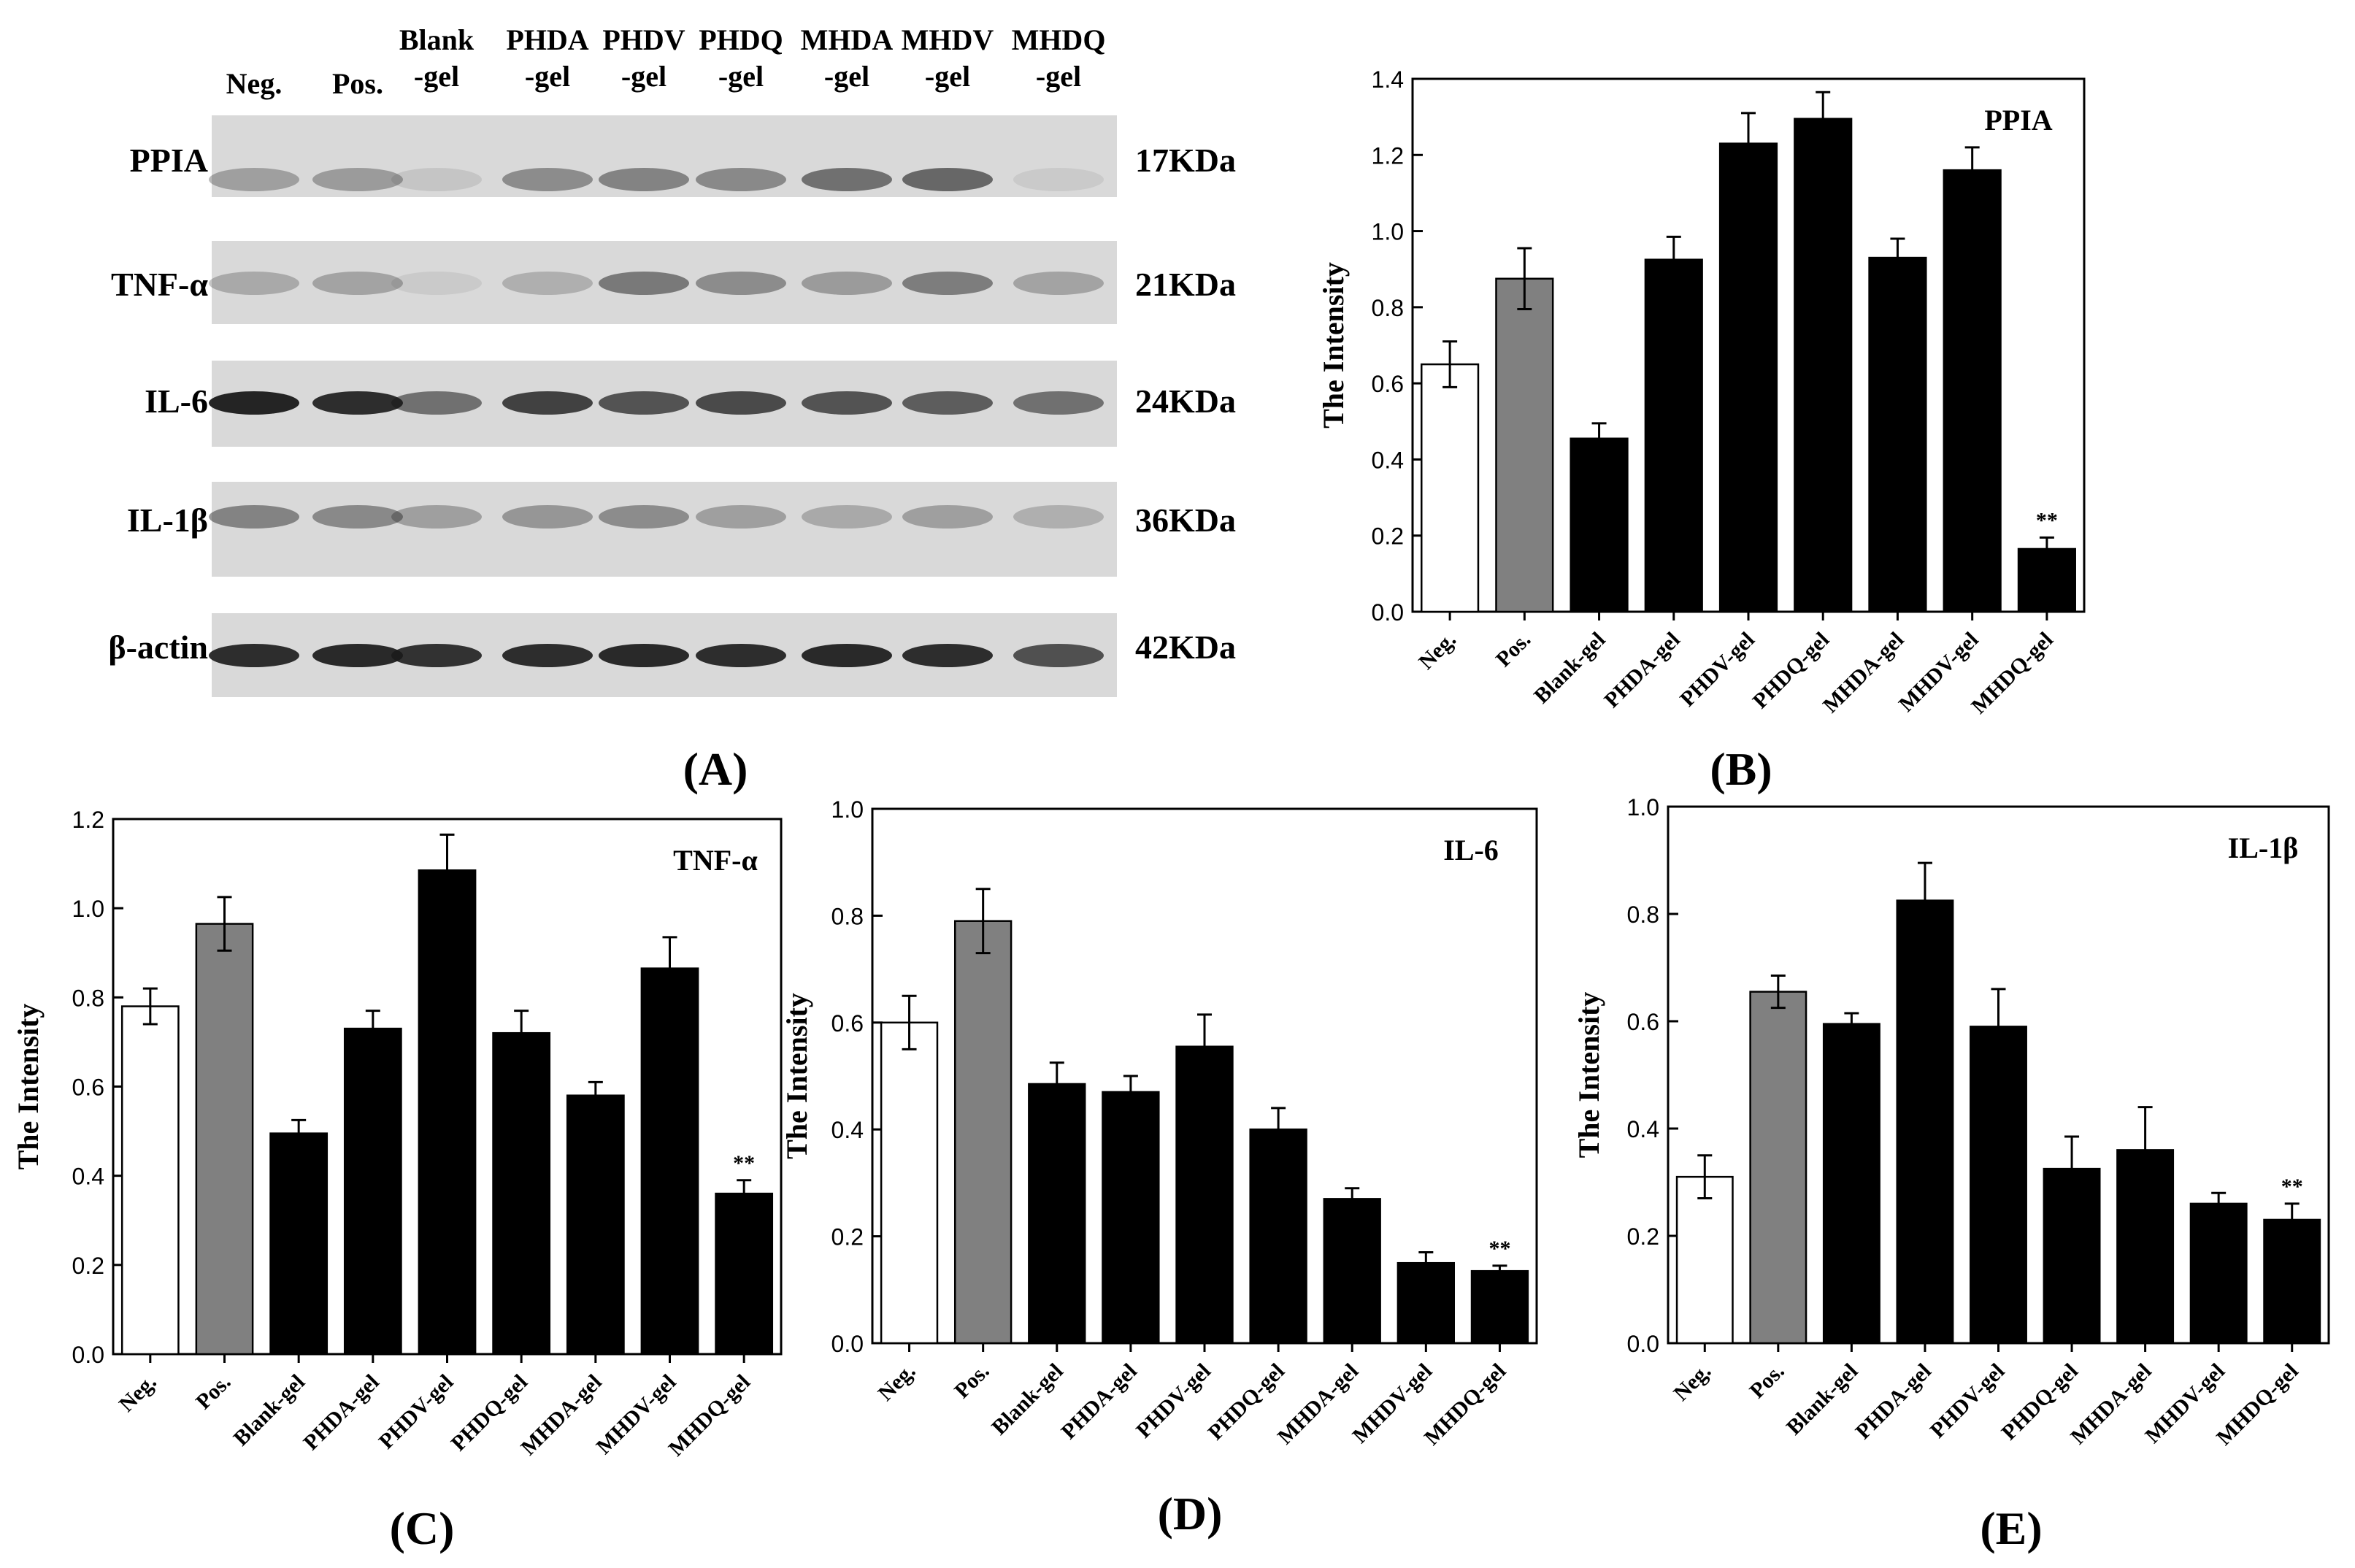  What do you see at coordinates (422, 1528) in the screenshot?
I see `panel-label-c: (C)` at bounding box center [422, 1528].